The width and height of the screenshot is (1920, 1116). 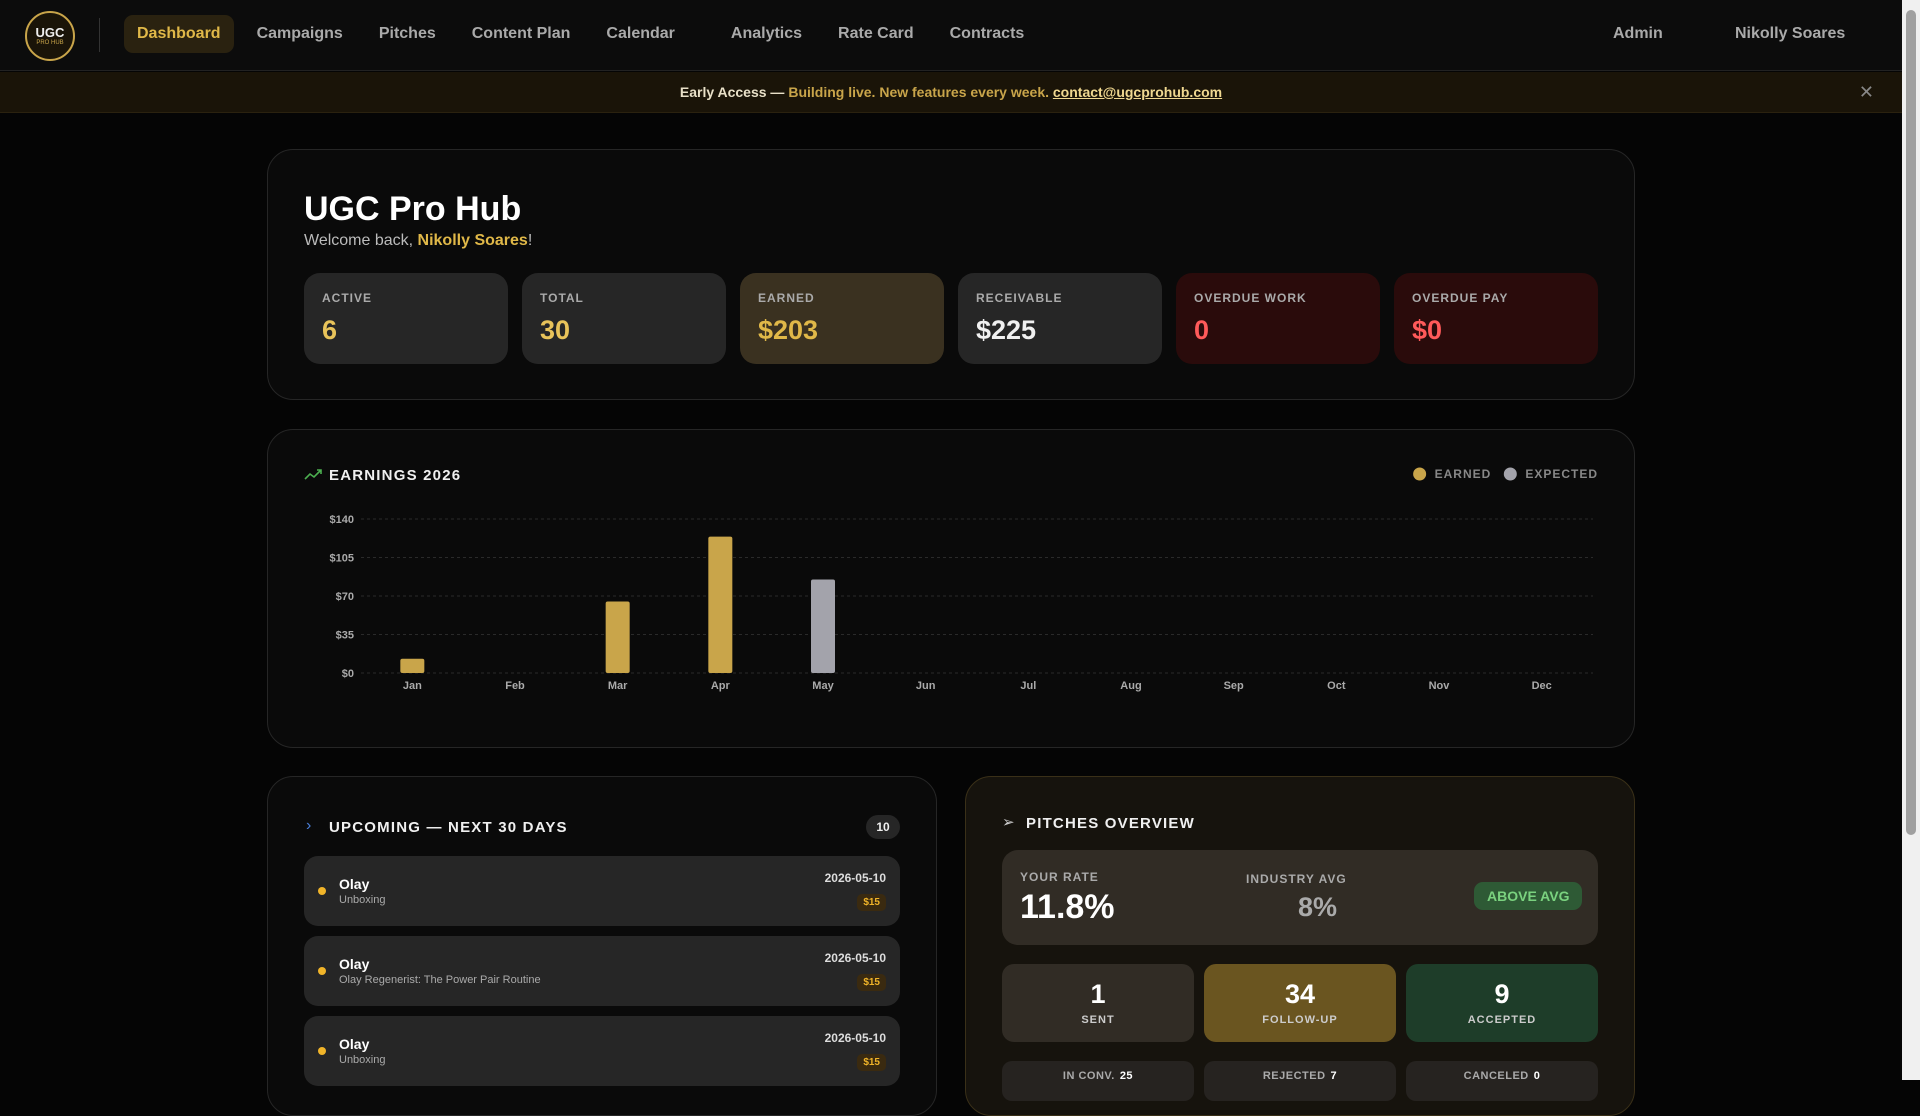 What do you see at coordinates (876, 33) in the screenshot?
I see `nav-item: Rate Card` at bounding box center [876, 33].